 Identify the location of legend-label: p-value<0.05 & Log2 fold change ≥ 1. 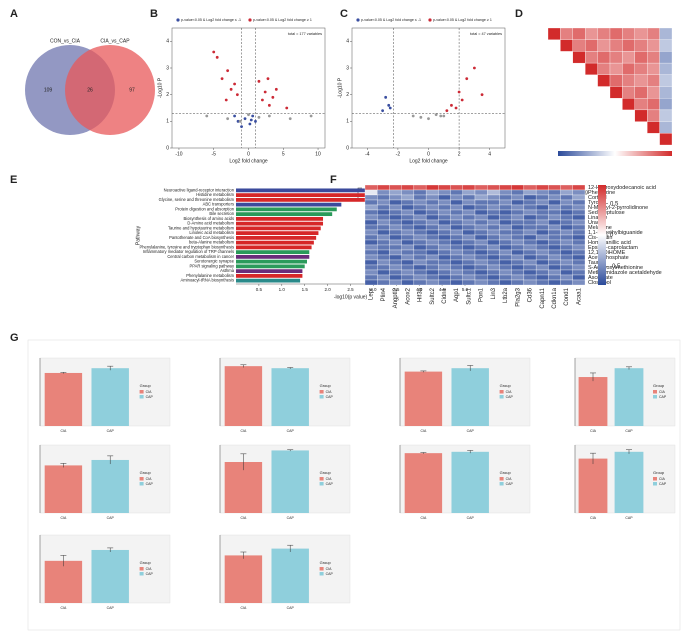
(462, 20).